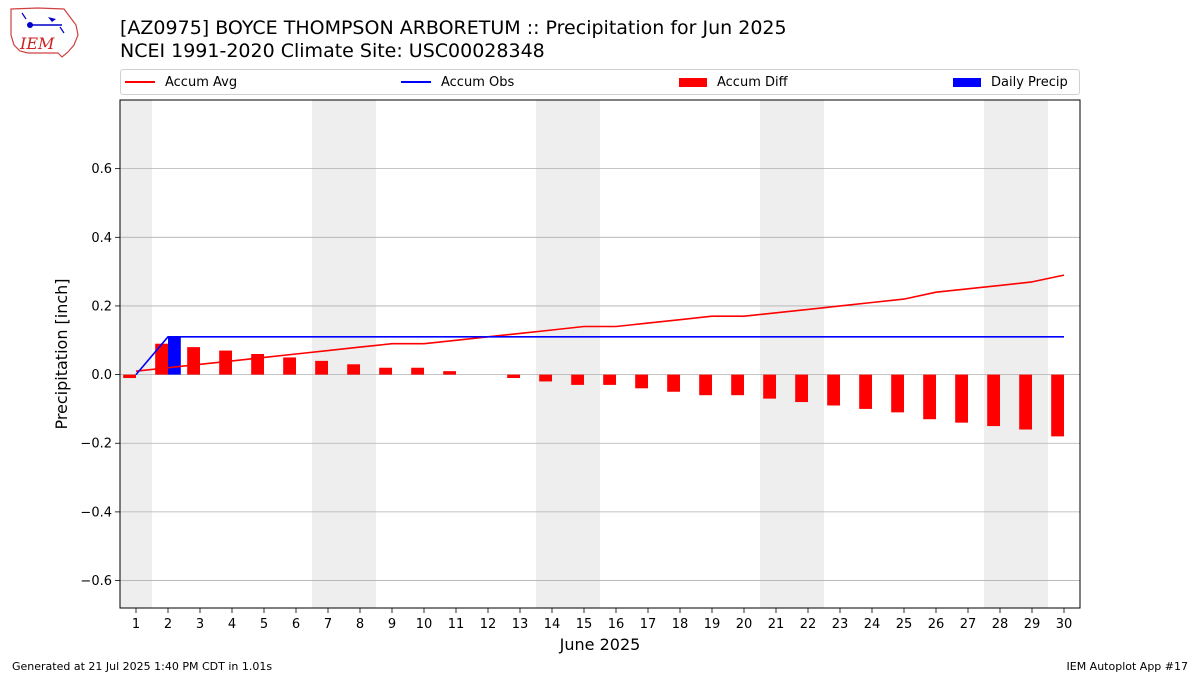  I want to click on y-tick-label: 0.2, so click(101, 306).